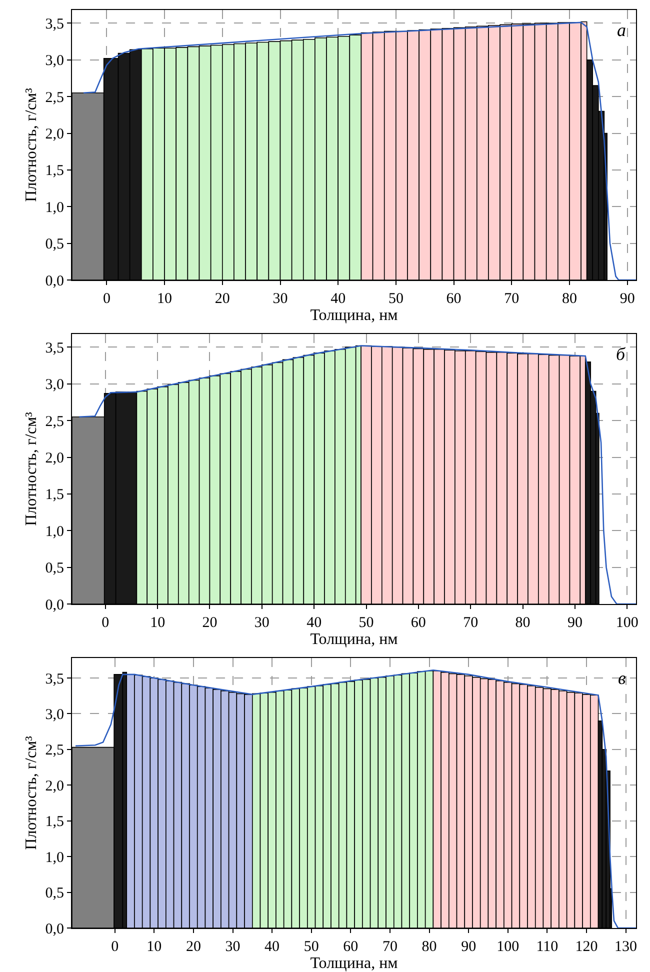  Describe the element at coordinates (622, 678) in the screenshot. I see `annotation: в` at that location.